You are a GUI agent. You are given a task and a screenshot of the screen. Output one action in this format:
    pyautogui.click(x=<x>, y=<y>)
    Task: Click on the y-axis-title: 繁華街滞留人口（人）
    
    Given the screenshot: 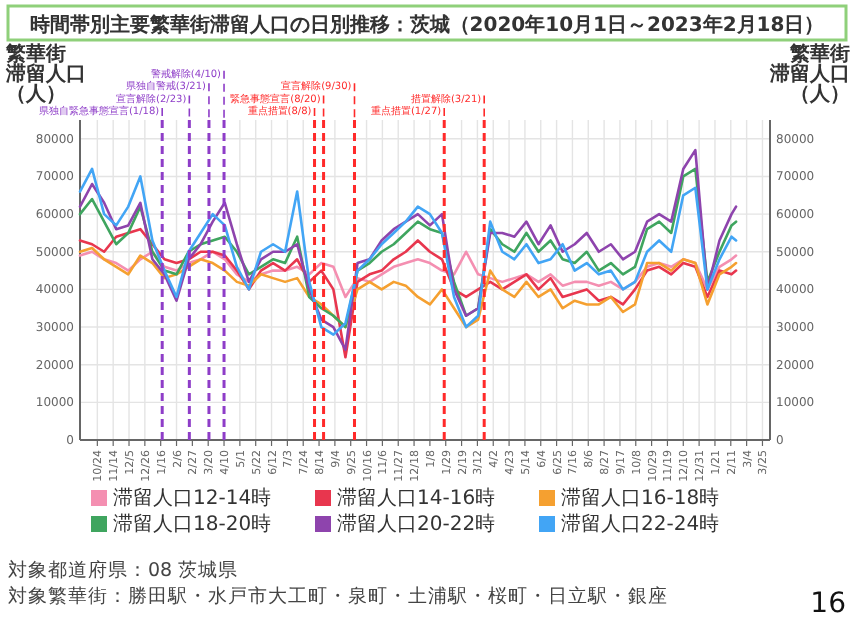 What is the action you would take?
    pyautogui.click(x=45, y=74)
    